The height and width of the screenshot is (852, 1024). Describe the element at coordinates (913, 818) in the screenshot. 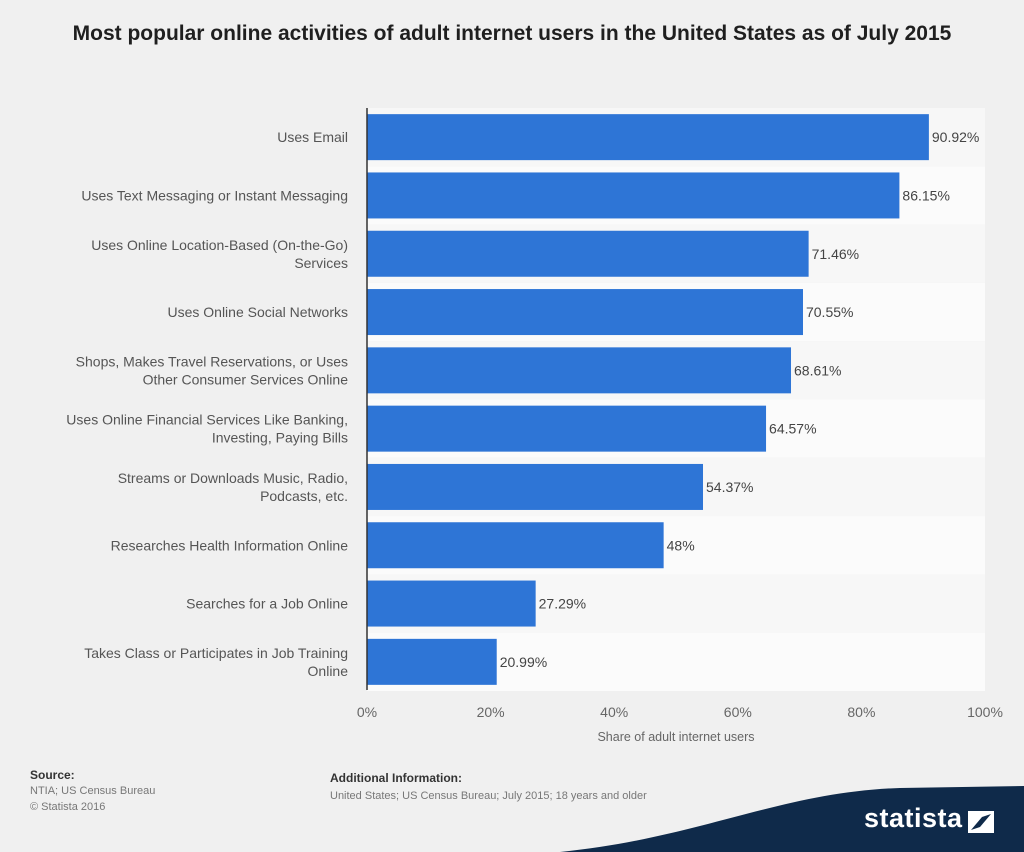

I see `statista-logo-text: statista` at that location.